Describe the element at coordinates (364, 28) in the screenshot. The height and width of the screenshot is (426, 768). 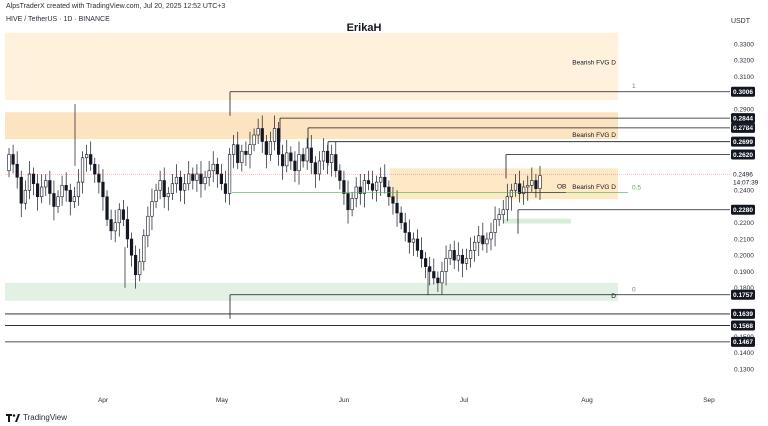
I see `chart-author: ErikaH` at that location.